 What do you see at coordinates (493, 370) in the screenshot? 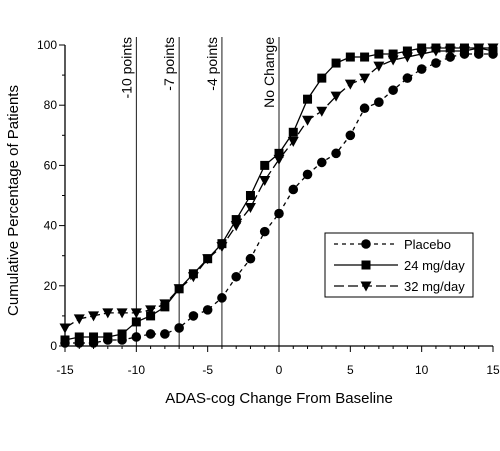
I see `x-tick-label: 15` at bounding box center [493, 370].